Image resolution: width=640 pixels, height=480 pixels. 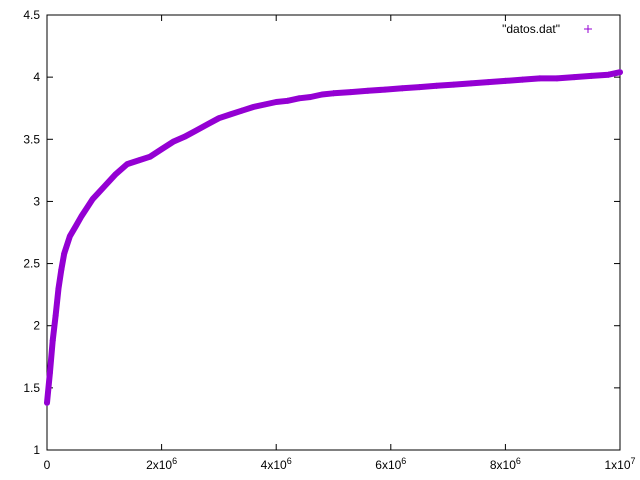 I want to click on y-tick-label: 3.5, so click(x=31, y=139).